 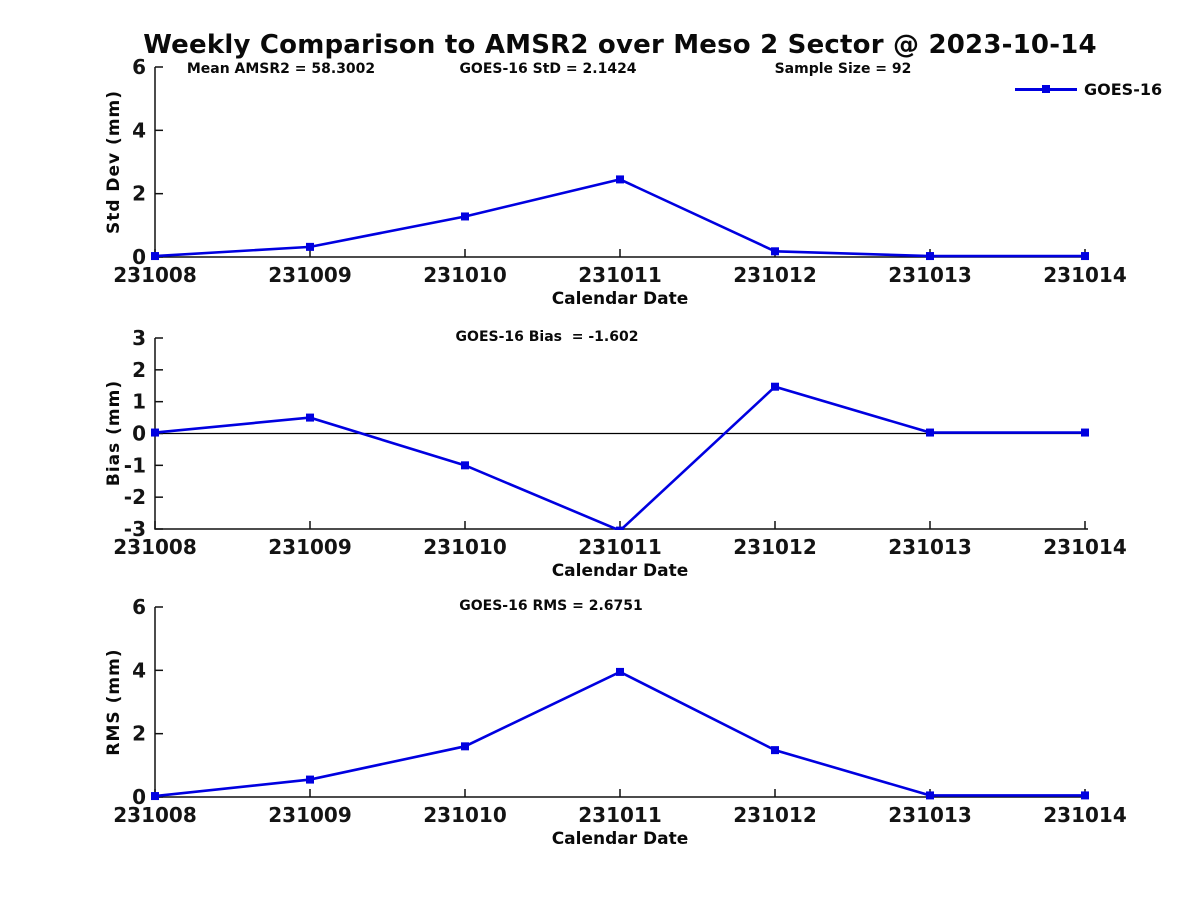 I want to click on y-tick-label: 1, so click(x=139, y=402).